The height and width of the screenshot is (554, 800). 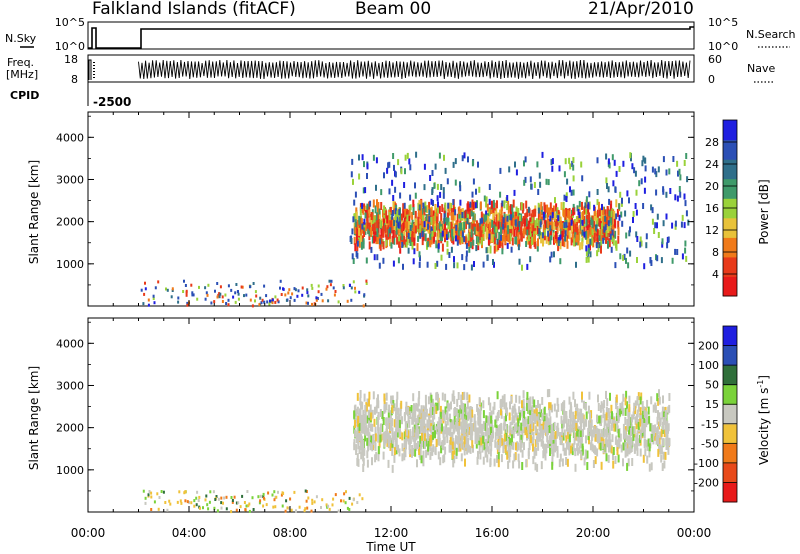 I want to click on x-tick-label: 20:00, so click(x=593, y=533).